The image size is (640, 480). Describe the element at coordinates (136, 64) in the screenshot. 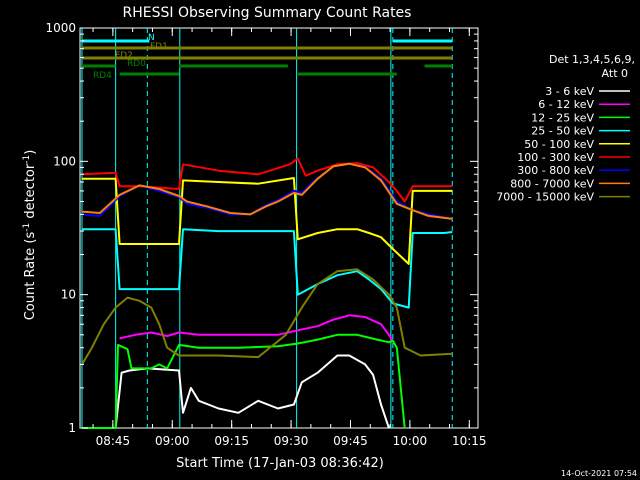

I see `state-bar-label-rd0: RD0` at that location.